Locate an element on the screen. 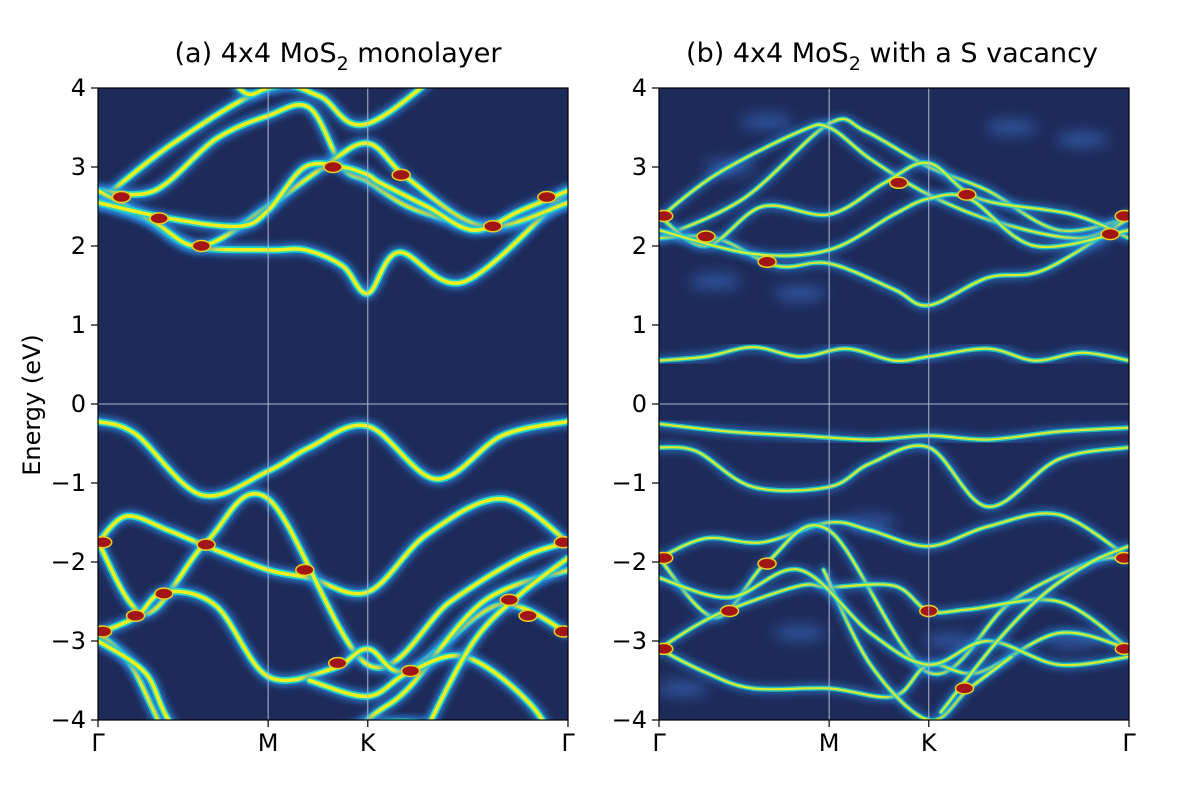 The height and width of the screenshot is (785, 1181). panel-a-ytick-label-5: −1 is located at coordinates (68, 483).